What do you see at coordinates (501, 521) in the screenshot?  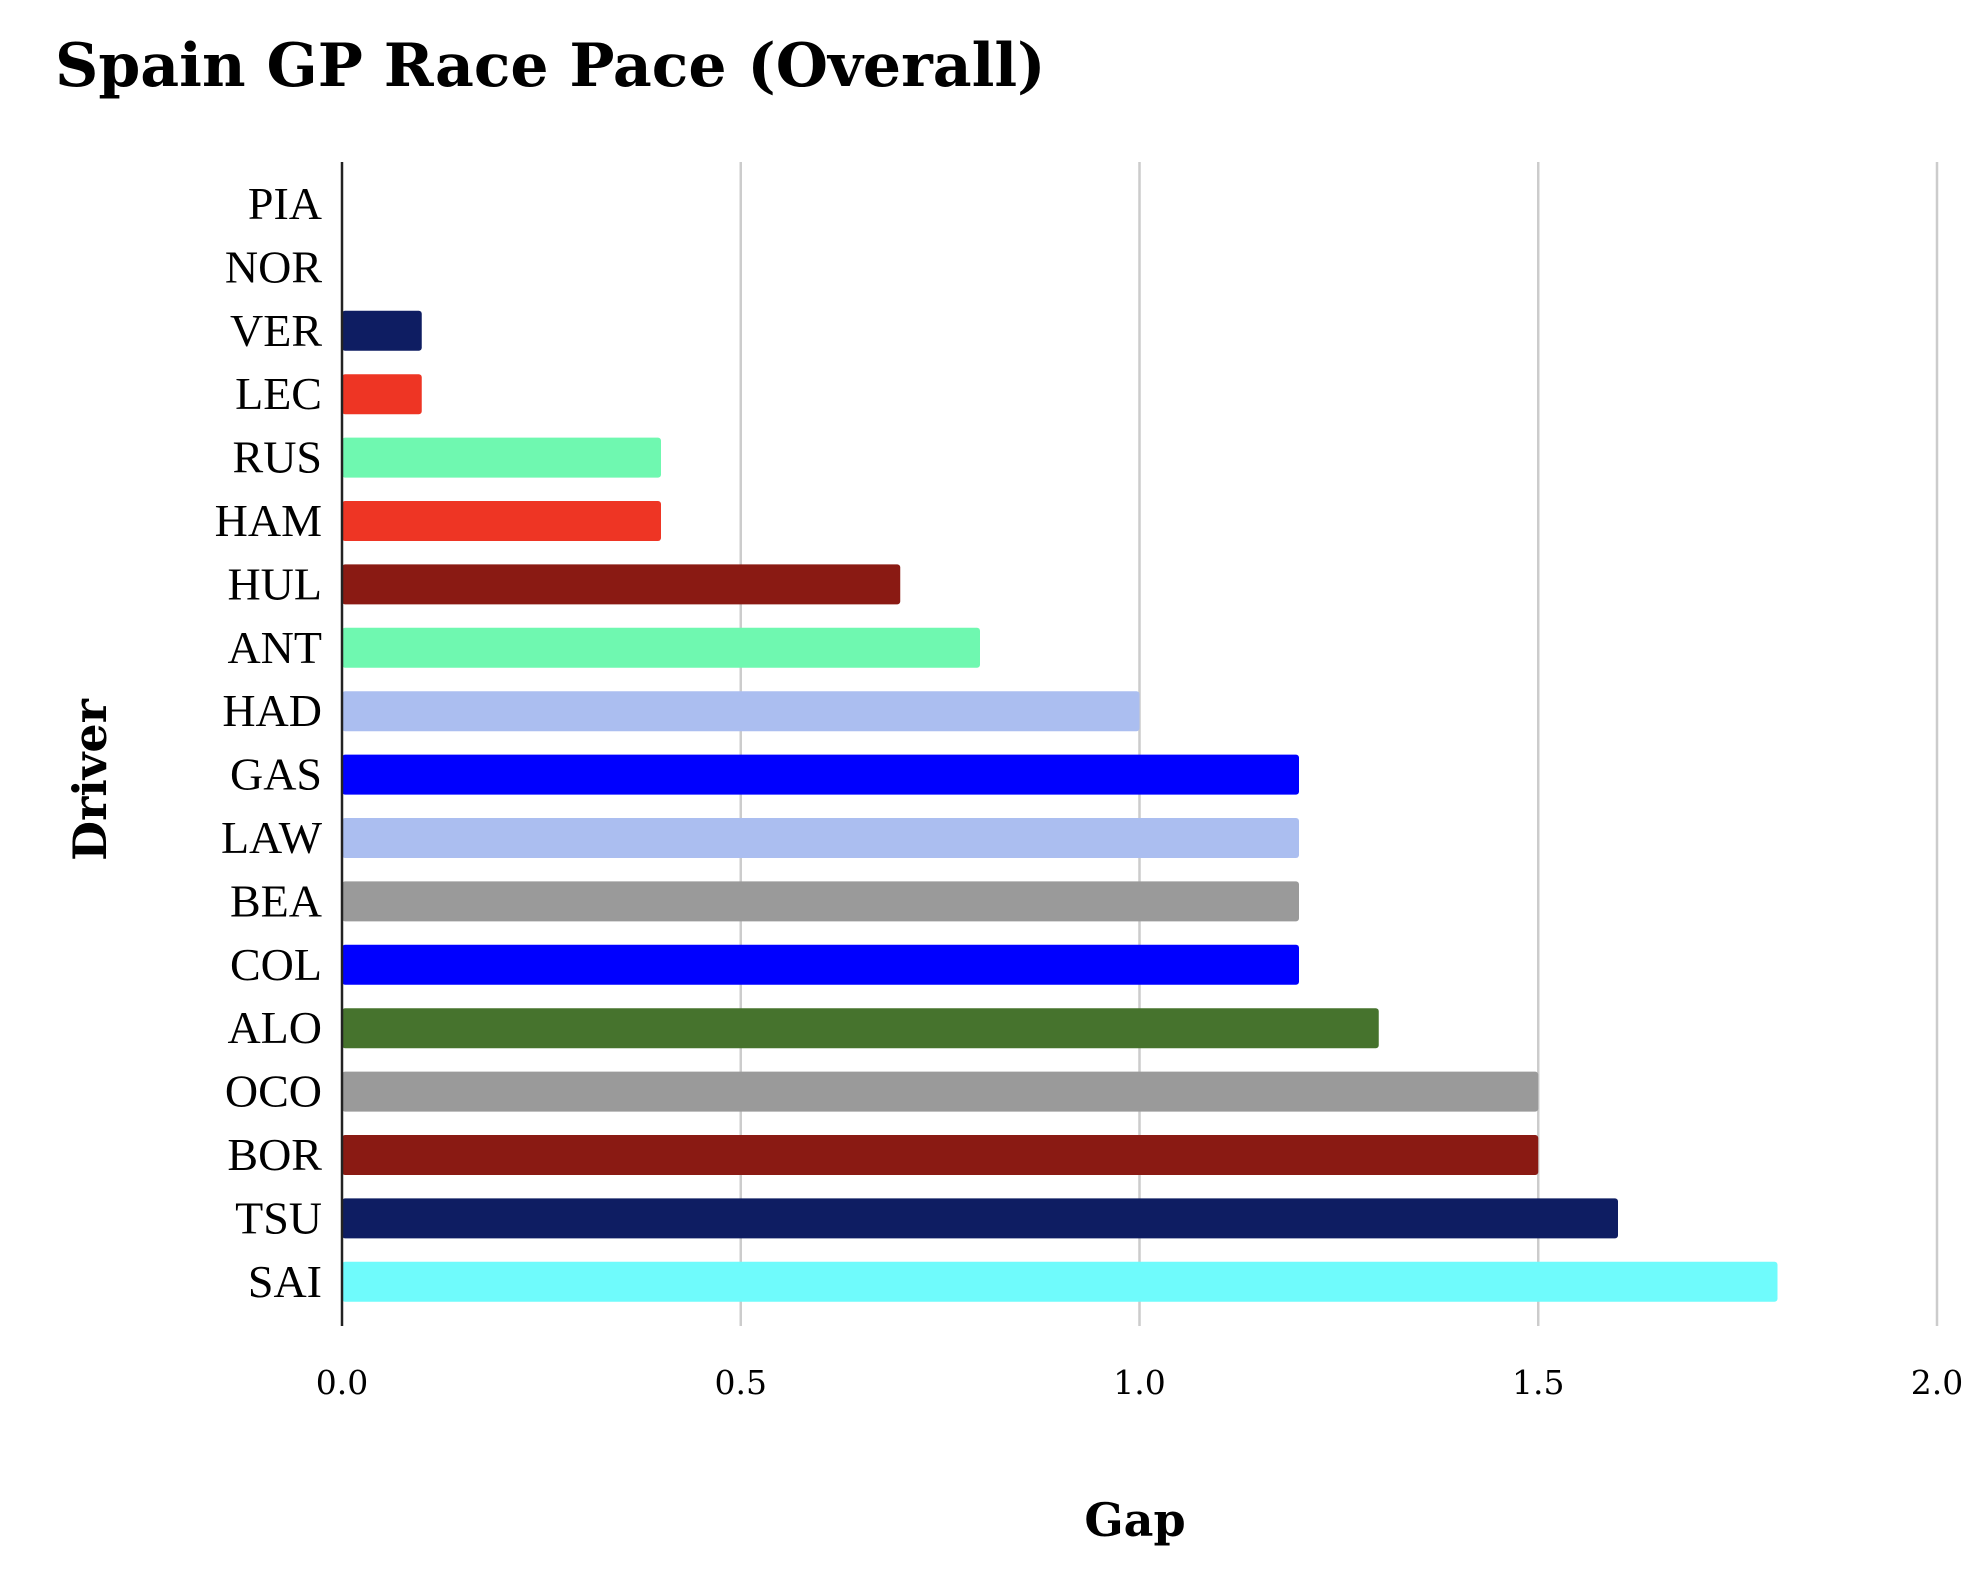 I see `bar-ham` at bounding box center [501, 521].